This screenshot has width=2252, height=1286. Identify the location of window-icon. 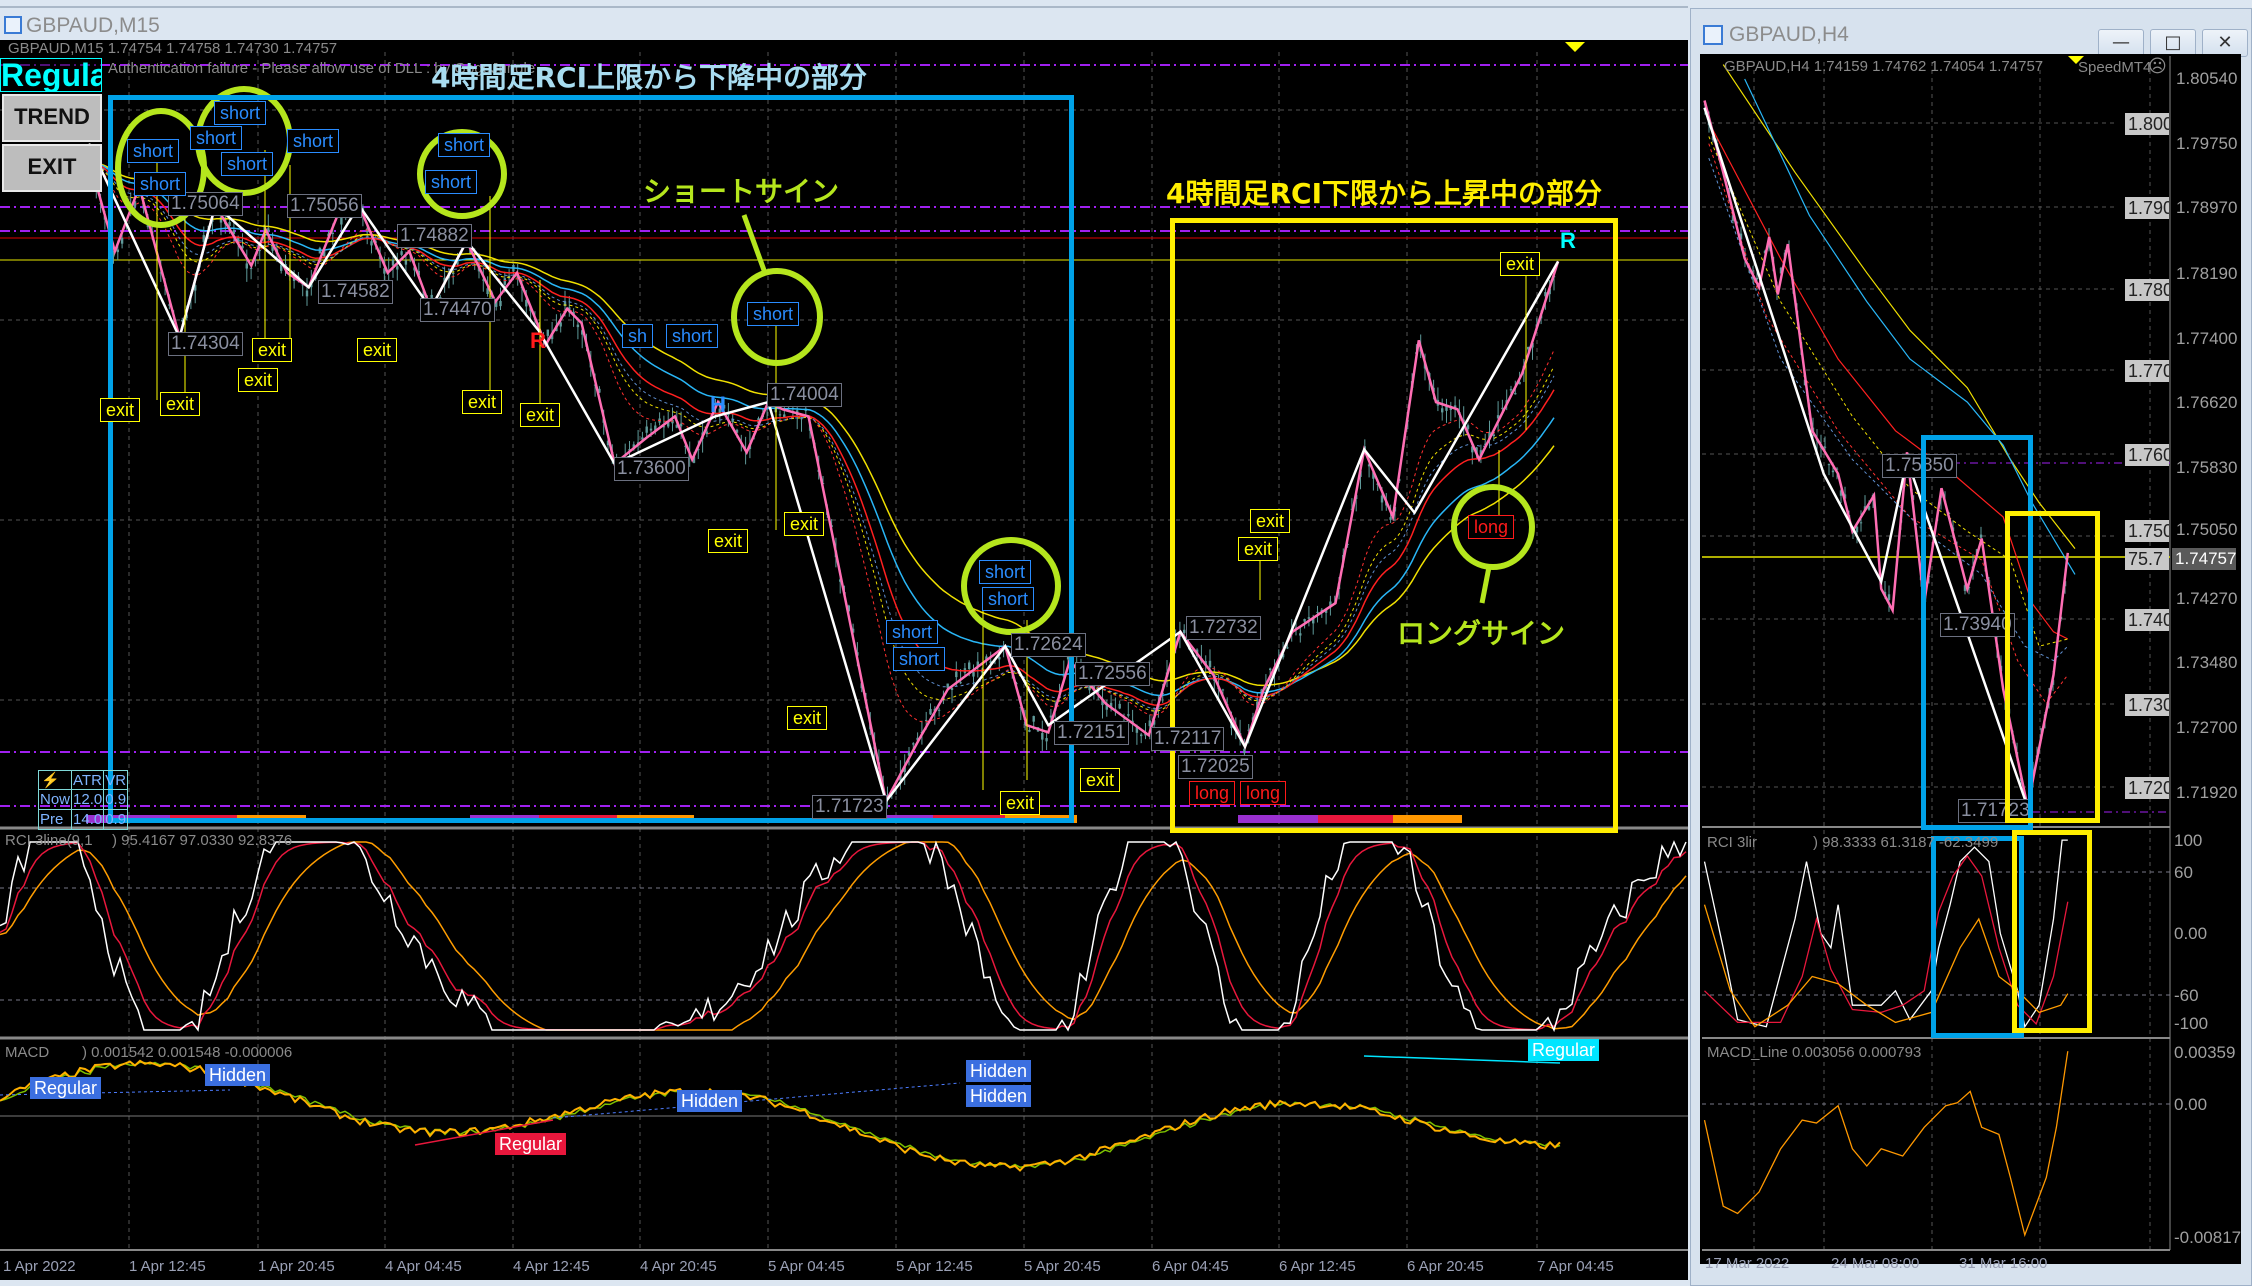
(1713, 35).